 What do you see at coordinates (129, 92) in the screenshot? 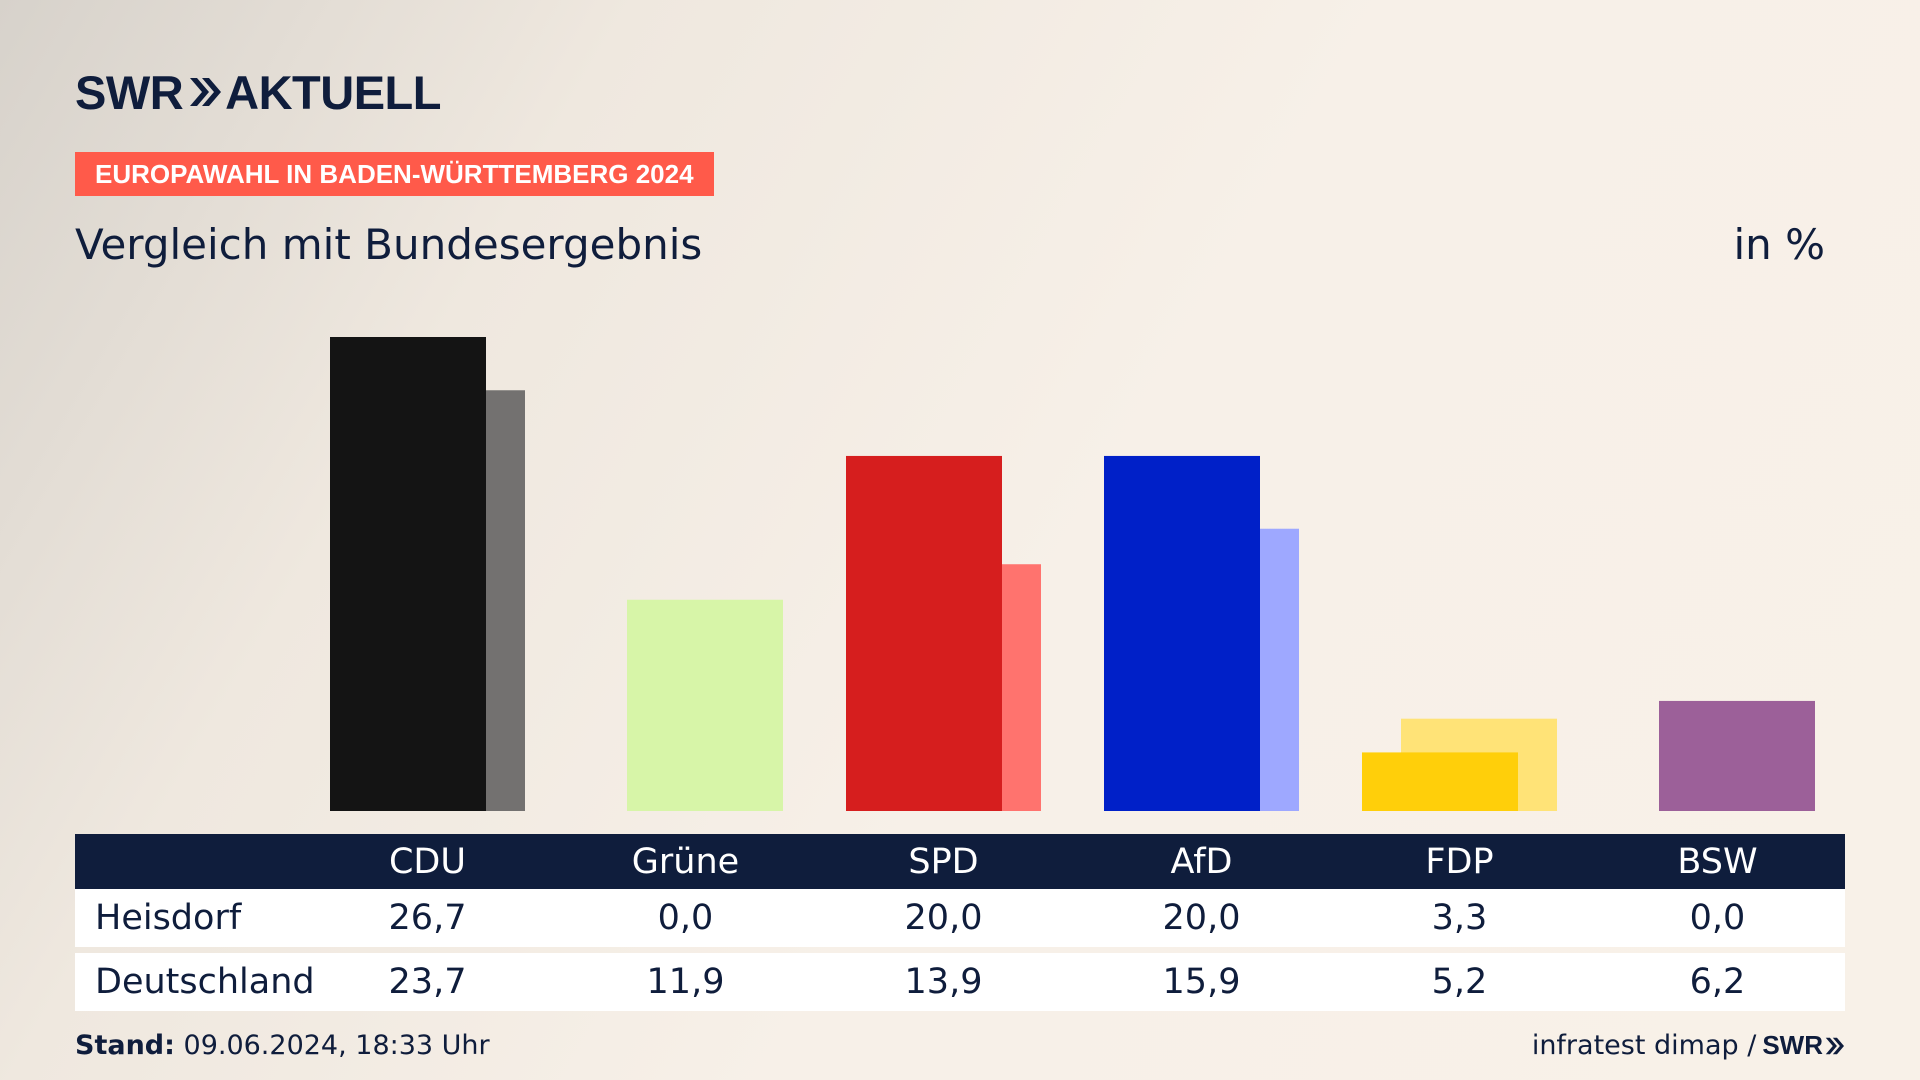
I see `brand-label: SWR` at bounding box center [129, 92].